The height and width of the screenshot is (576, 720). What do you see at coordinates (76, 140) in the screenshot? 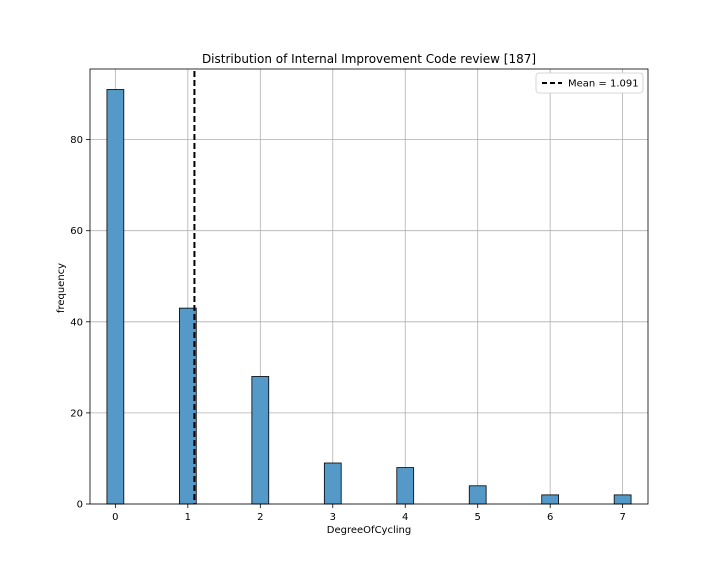
I see `y-tick-label: 80` at bounding box center [76, 140].